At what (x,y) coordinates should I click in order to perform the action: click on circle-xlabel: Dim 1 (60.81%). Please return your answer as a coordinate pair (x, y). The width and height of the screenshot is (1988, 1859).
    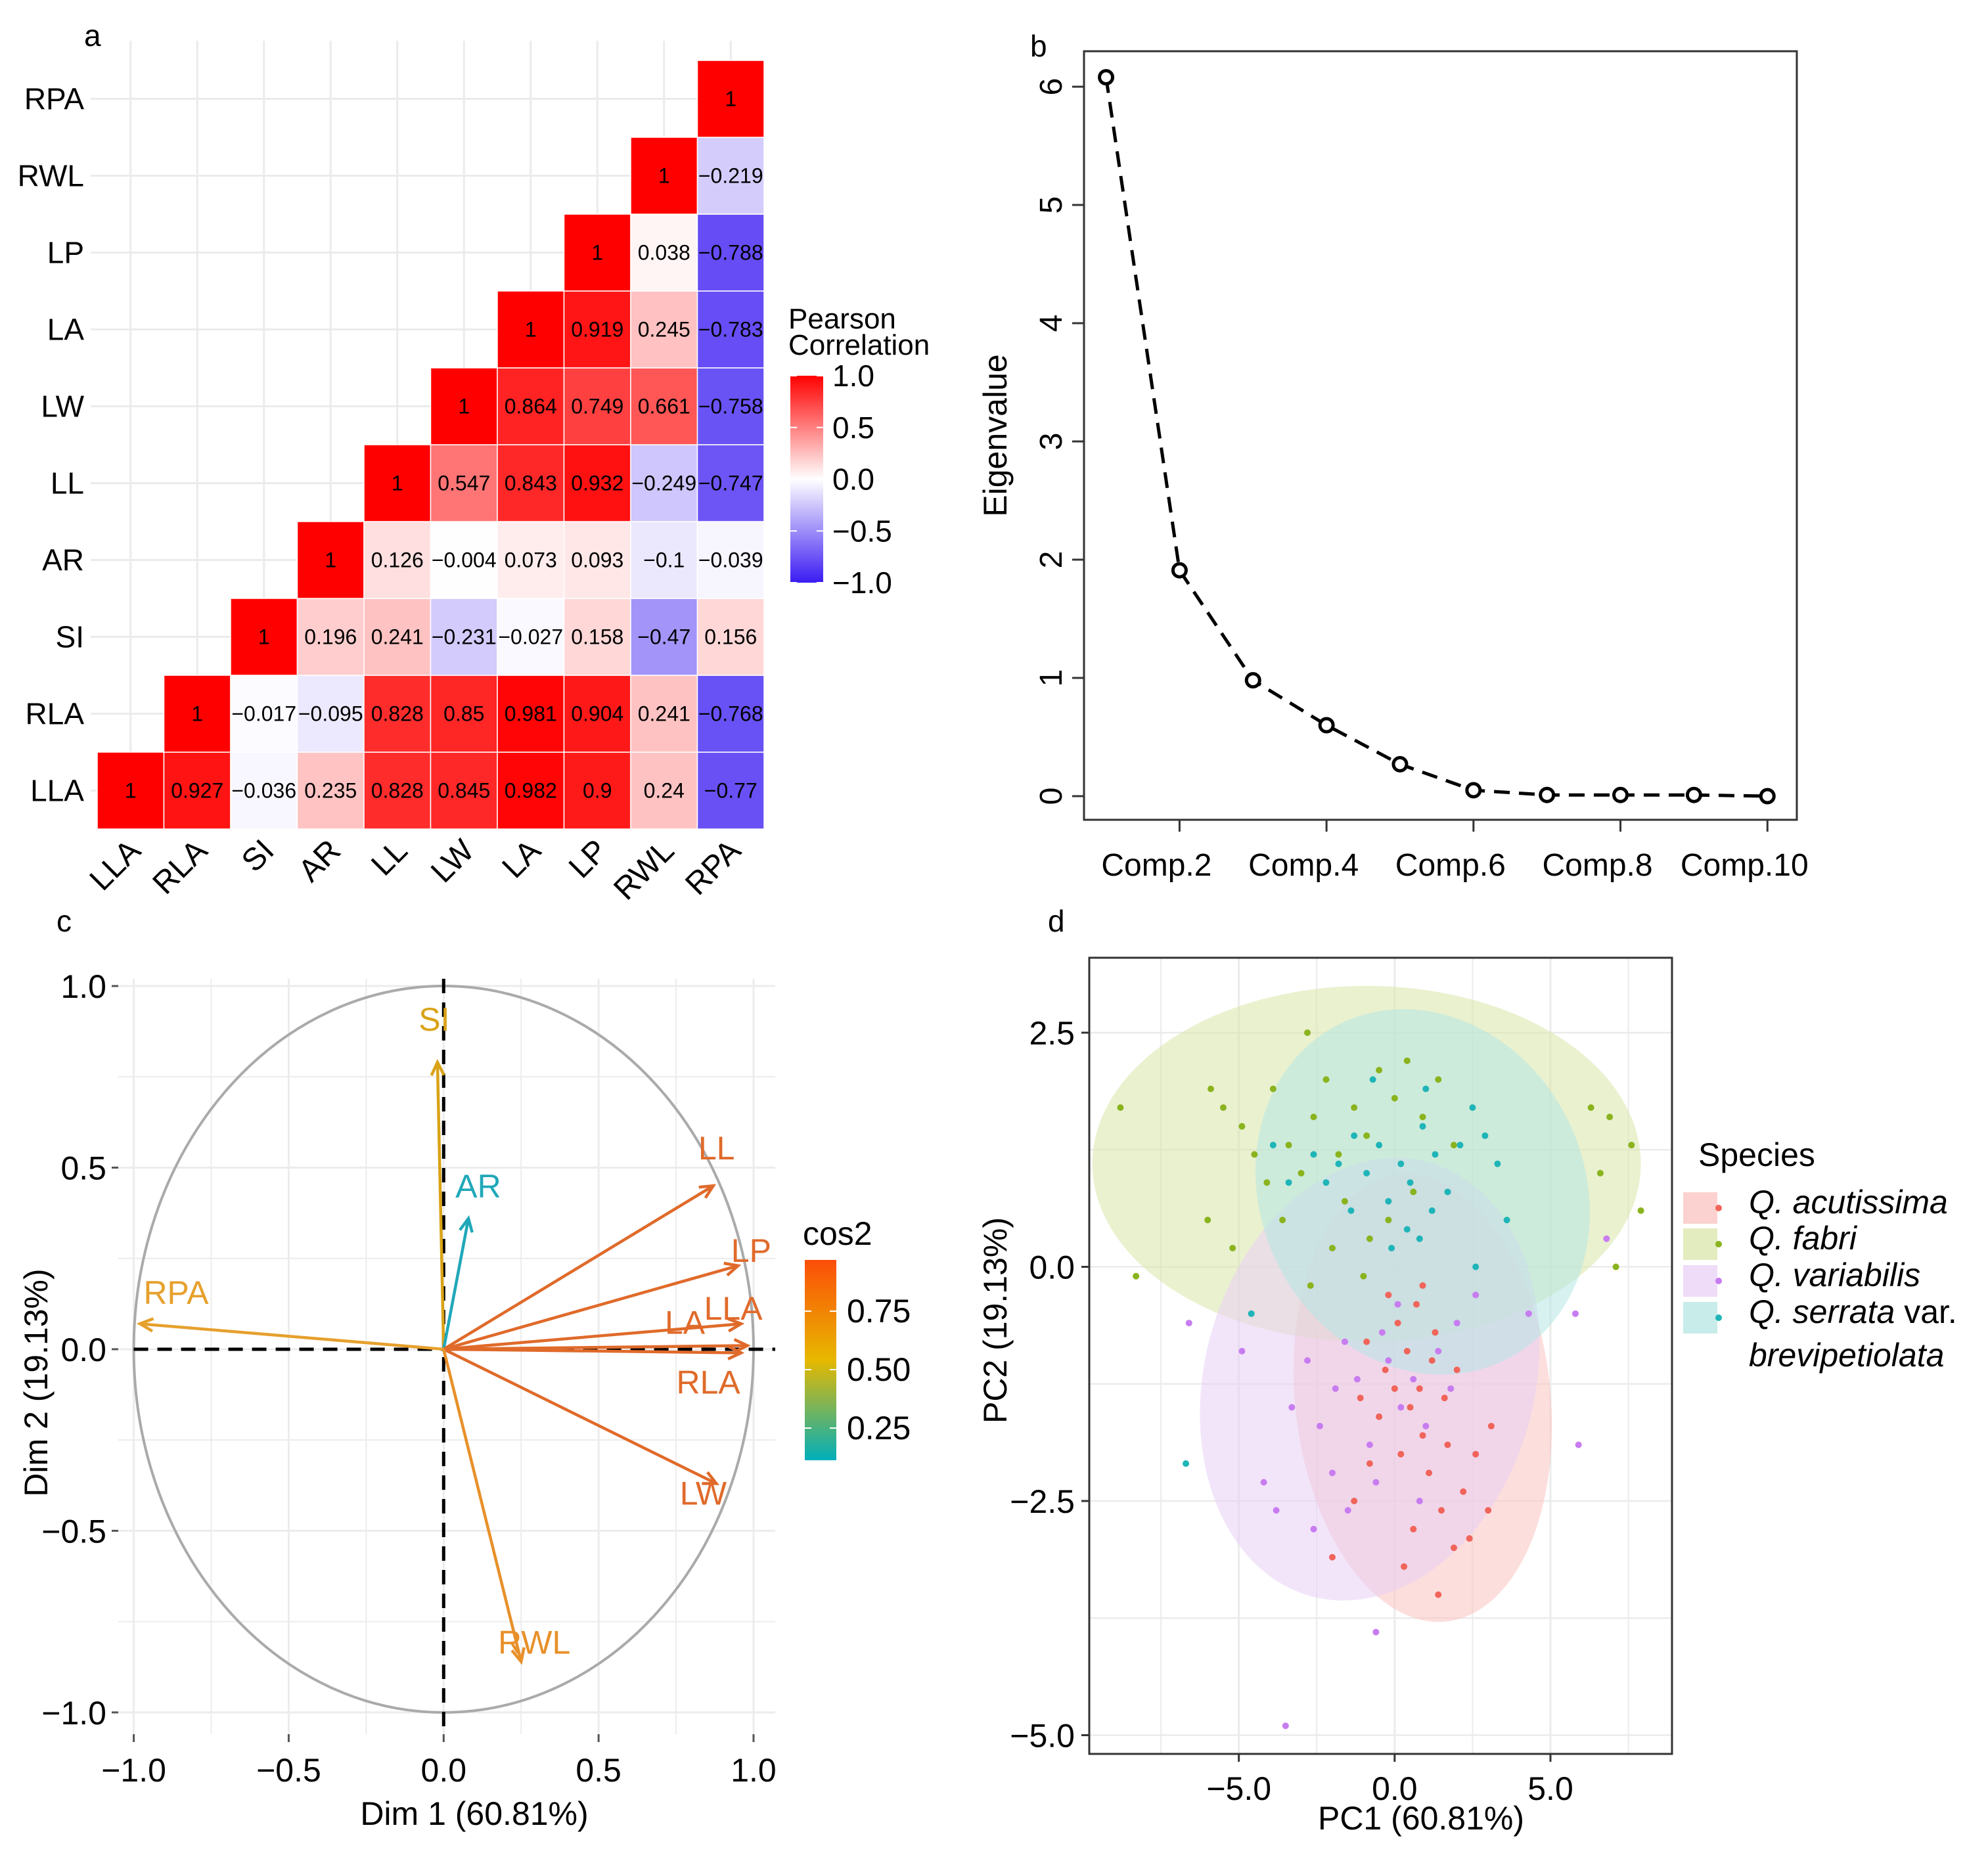
    Looking at the image, I should click on (474, 1813).